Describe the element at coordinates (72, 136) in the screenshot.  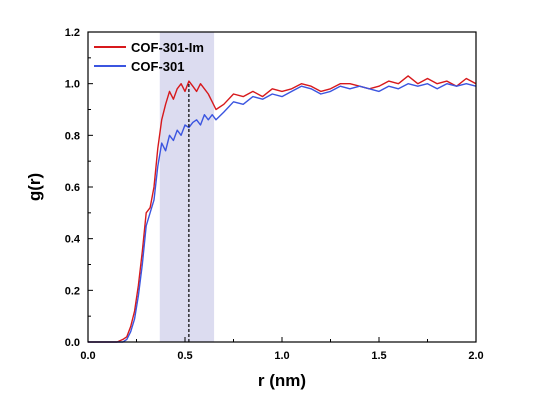
I see `y-tick-label: 0.8` at that location.